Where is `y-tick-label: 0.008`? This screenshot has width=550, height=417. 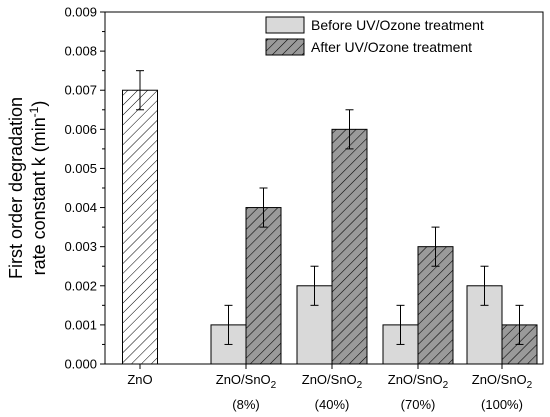
y-tick-label: 0.008 is located at coordinates (80, 51).